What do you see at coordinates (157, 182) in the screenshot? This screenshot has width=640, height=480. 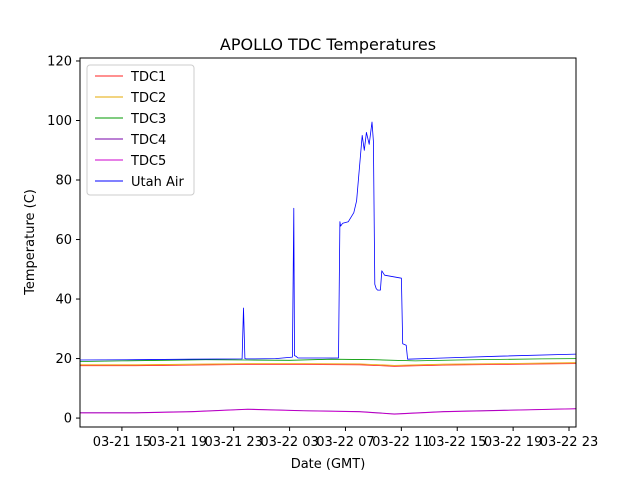 I see `legend-label-utah-air: Utah Air` at bounding box center [157, 182].